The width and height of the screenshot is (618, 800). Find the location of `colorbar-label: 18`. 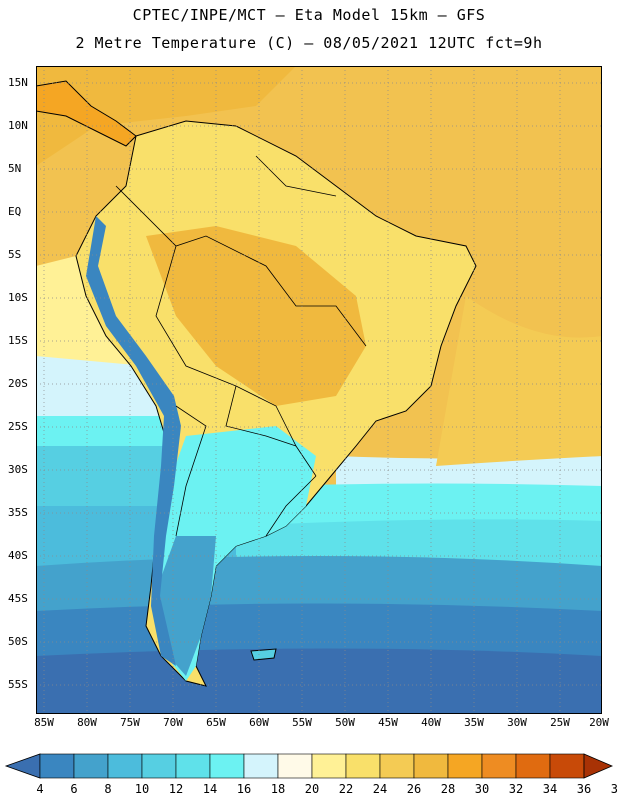

colorbar-label: 18 is located at coordinates (278, 789).